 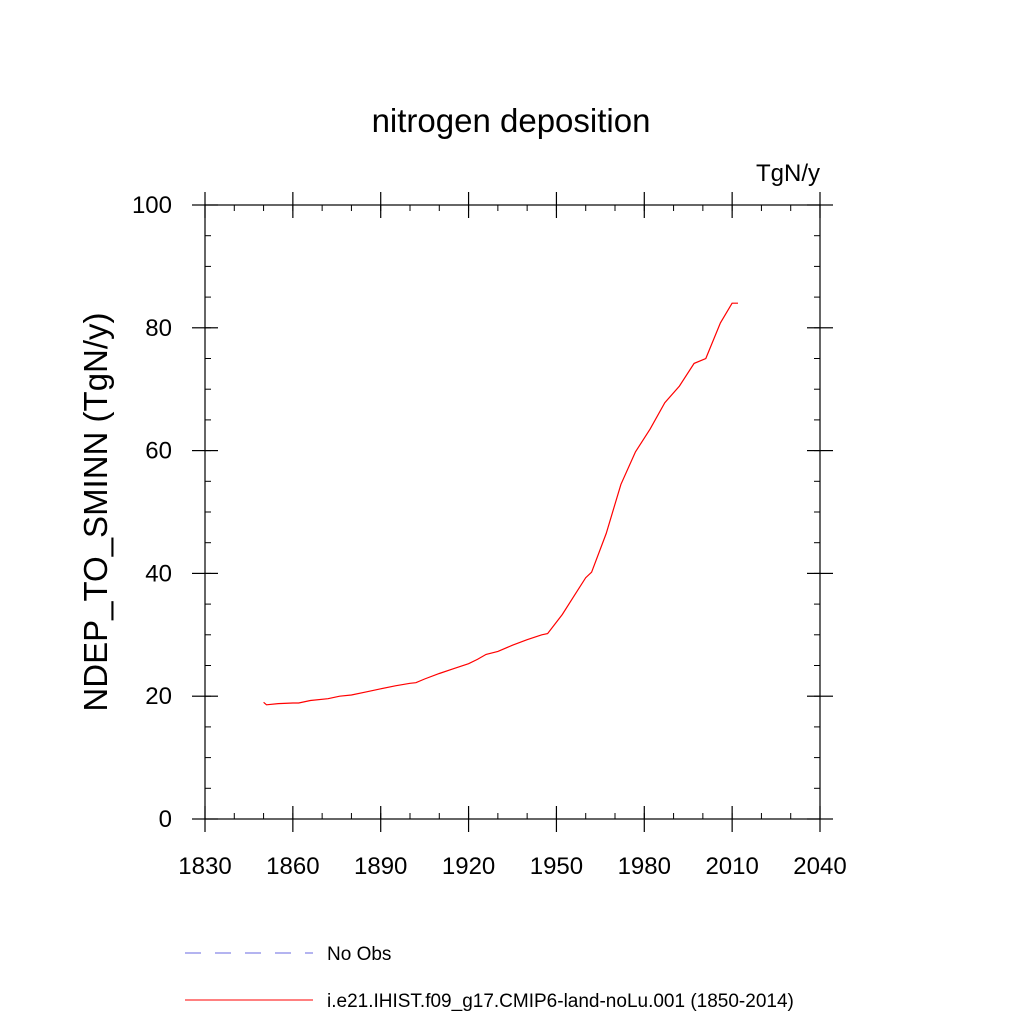 I want to click on x-tick-label: 1920, so click(x=468, y=866).